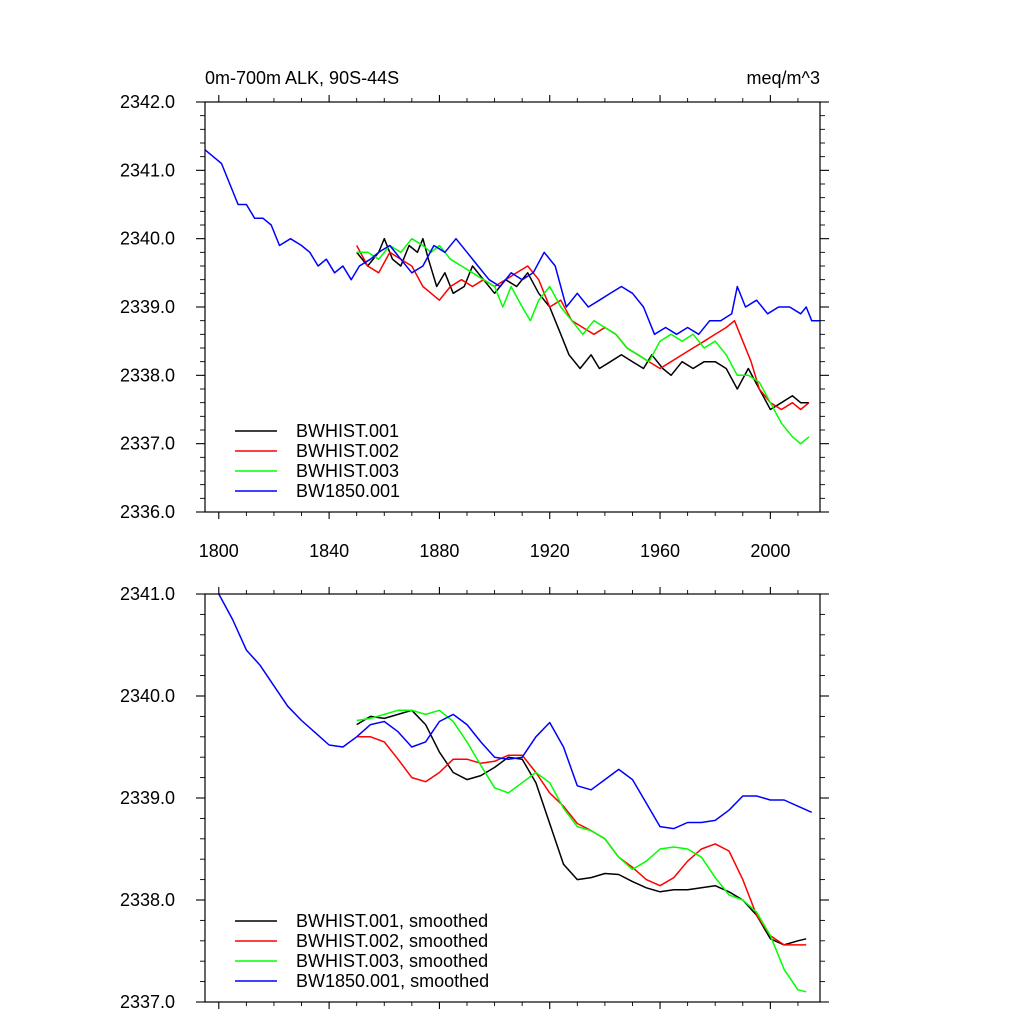 Image resolution: width=1024 pixels, height=1024 pixels. What do you see at coordinates (147, 102) in the screenshot?
I see `y-tick-label: 2342.0` at bounding box center [147, 102].